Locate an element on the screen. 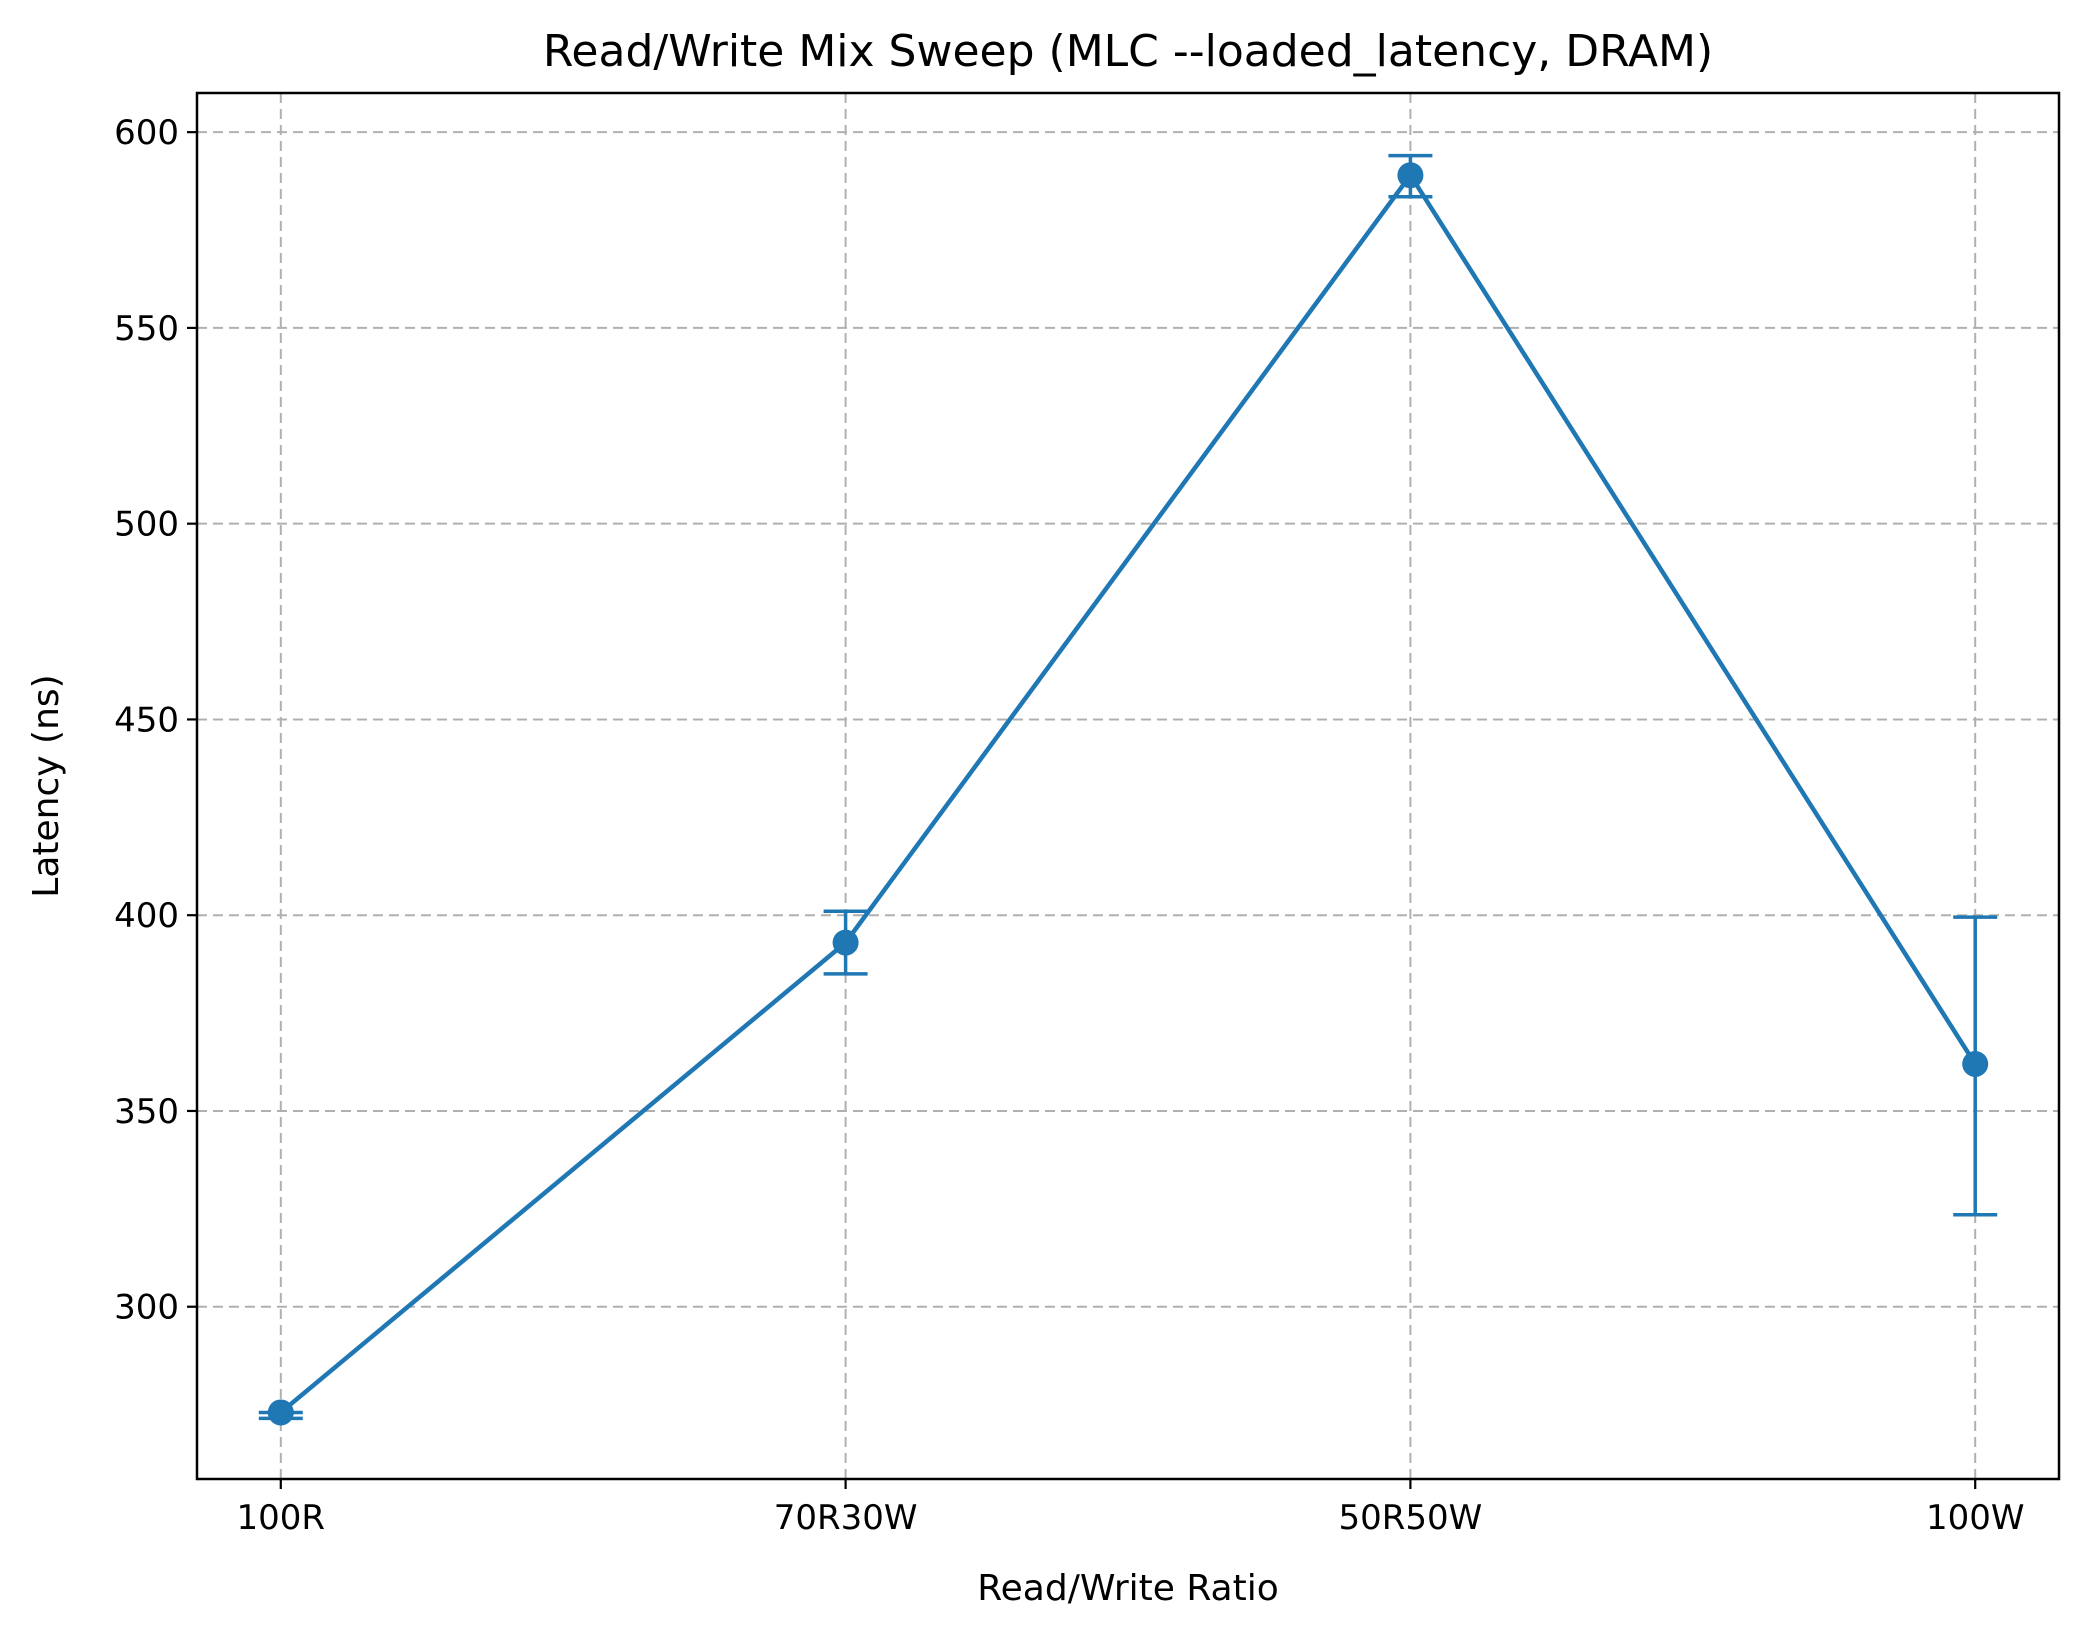 The height and width of the screenshot is (1634, 2085). y-tick-label: 600 is located at coordinates (146, 133).